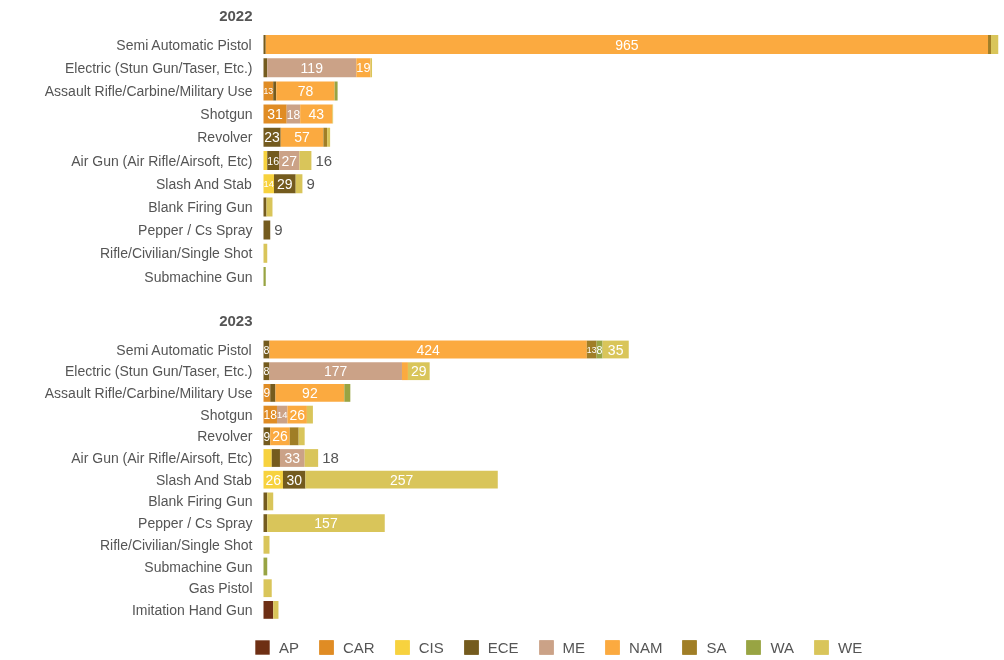  What do you see at coordinates (646, 647) in the screenshot?
I see `legend-label: NAM` at bounding box center [646, 647].